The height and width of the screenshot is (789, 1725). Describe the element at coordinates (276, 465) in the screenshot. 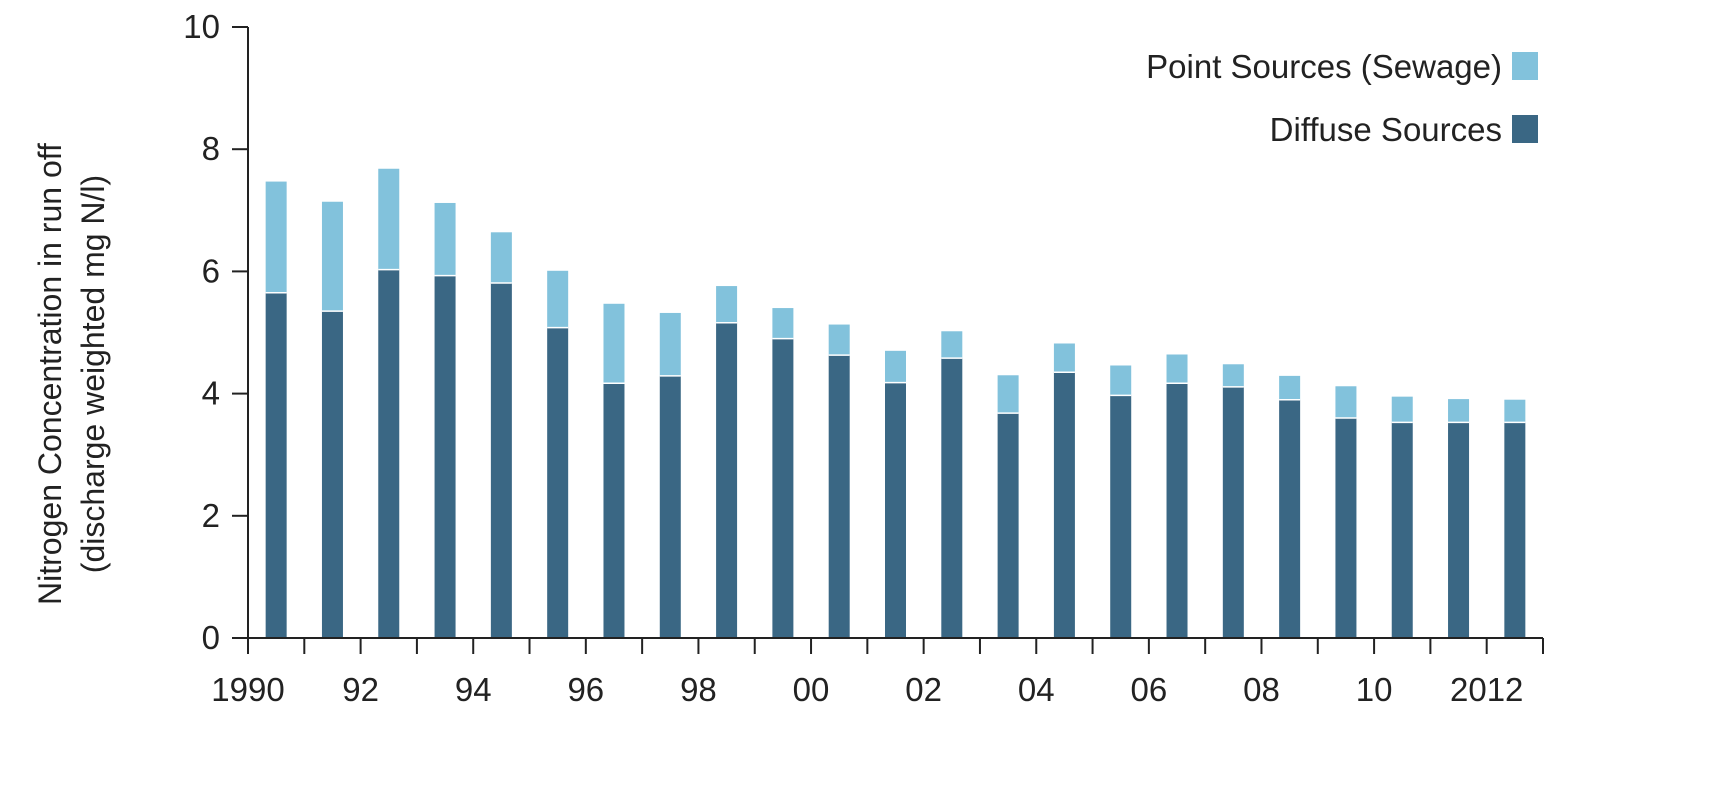

I see `bar-diffuse-1990` at that location.